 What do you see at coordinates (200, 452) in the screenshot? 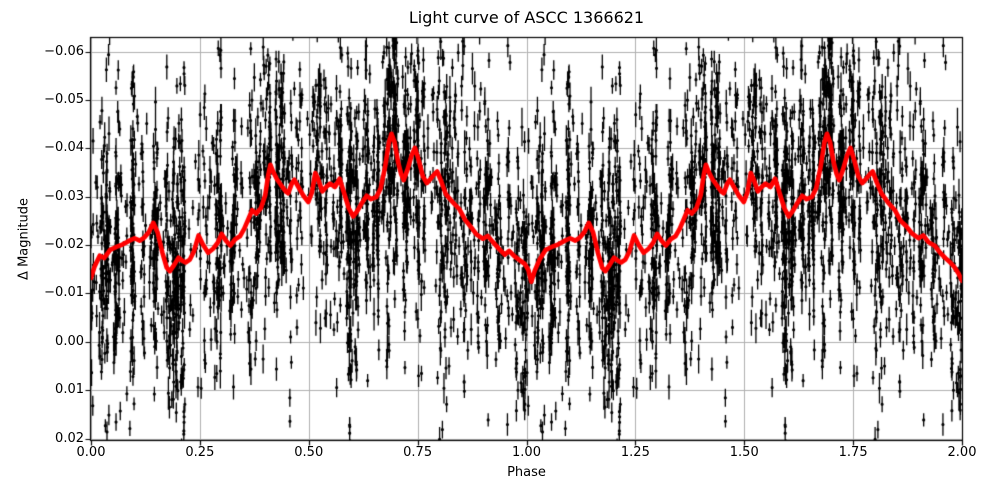
I see `x-tick-label: 0.25` at bounding box center [200, 452].